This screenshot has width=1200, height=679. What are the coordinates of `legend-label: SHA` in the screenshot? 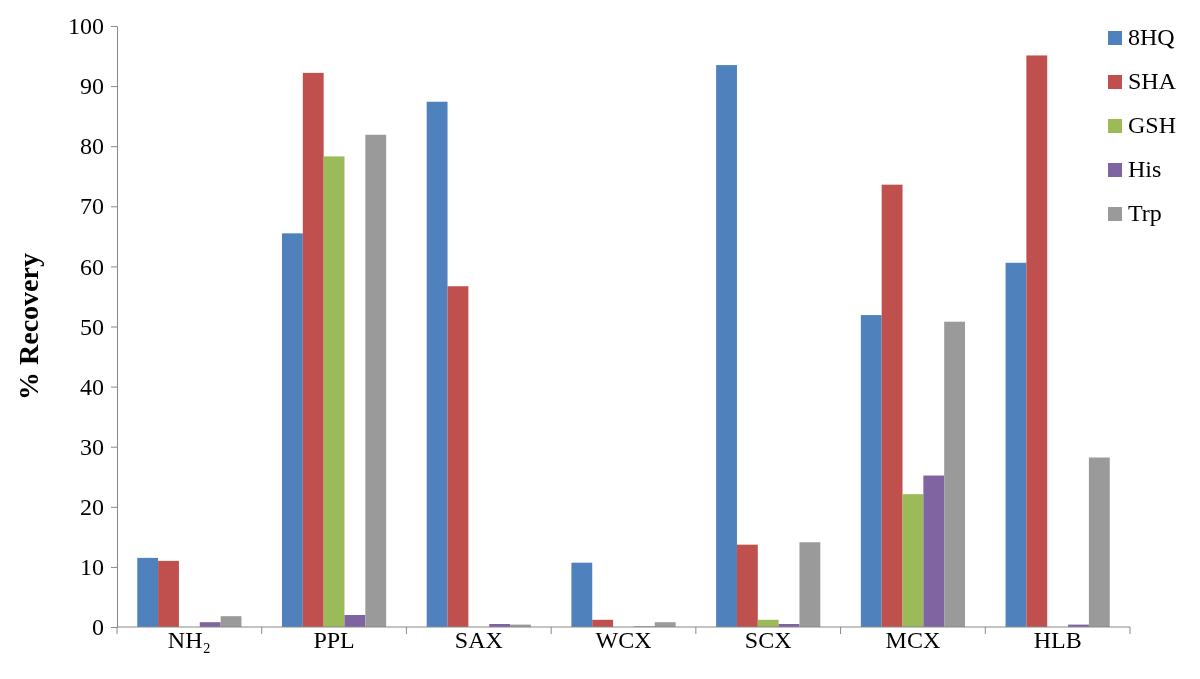 It's located at (1152, 81).